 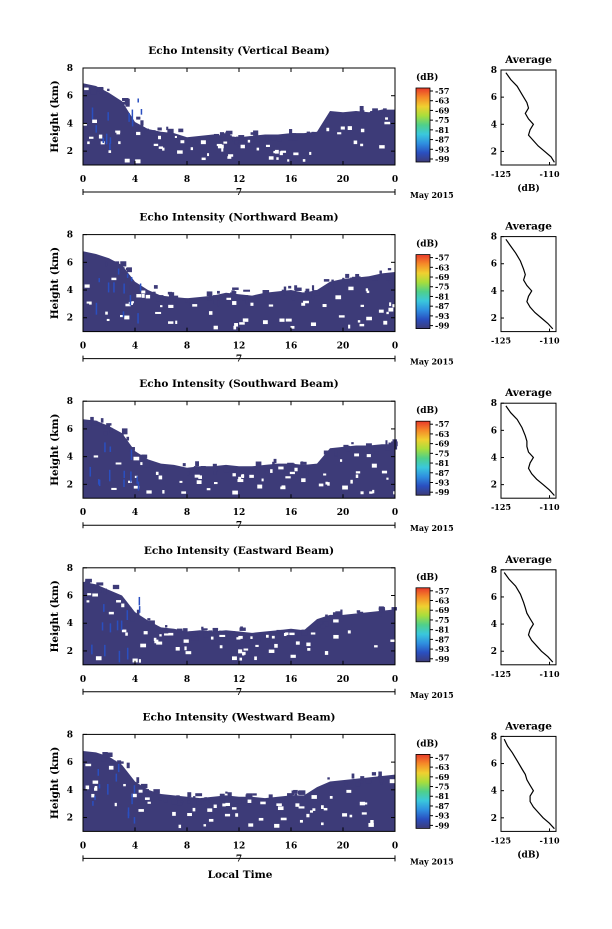 I want to click on x-tick-label: 20, so click(x=343, y=513).